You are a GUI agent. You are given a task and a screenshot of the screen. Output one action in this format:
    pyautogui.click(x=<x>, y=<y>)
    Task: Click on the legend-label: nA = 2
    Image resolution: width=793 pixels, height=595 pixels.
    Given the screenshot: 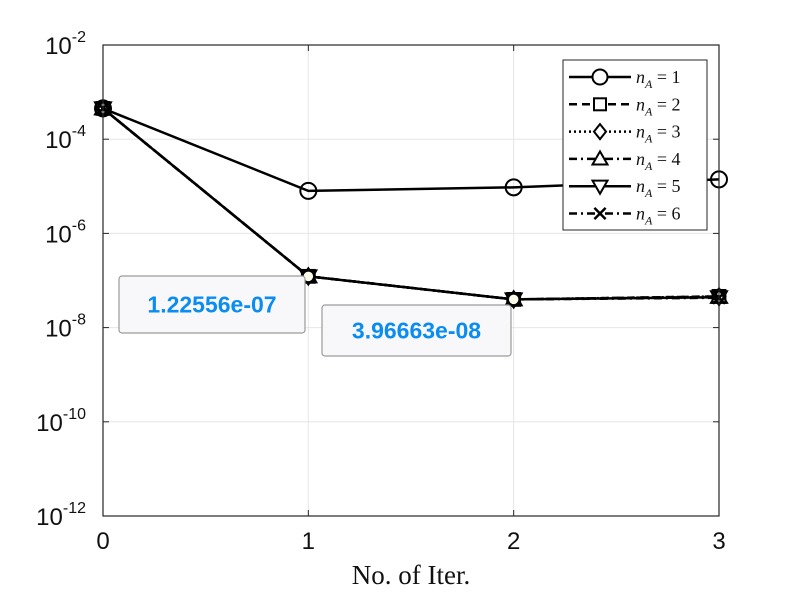 What is the action you would take?
    pyautogui.click(x=658, y=106)
    